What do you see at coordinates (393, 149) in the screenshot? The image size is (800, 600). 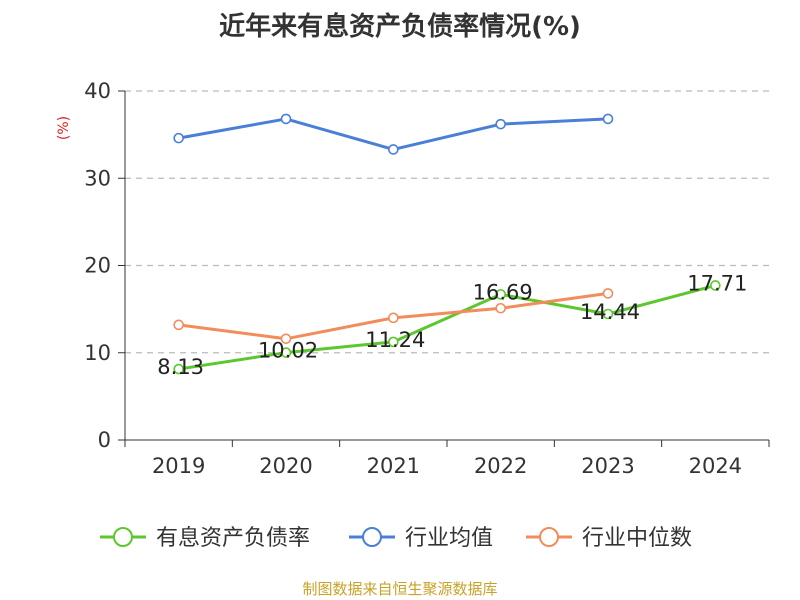 I see `series-1-point-2021` at bounding box center [393, 149].